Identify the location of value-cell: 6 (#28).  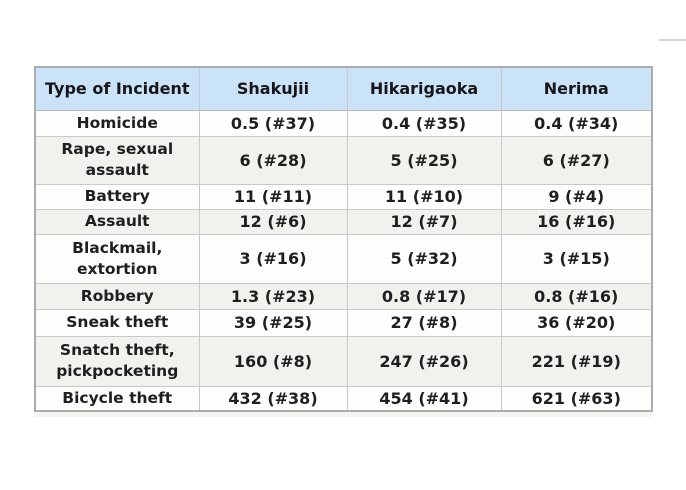
(273, 160).